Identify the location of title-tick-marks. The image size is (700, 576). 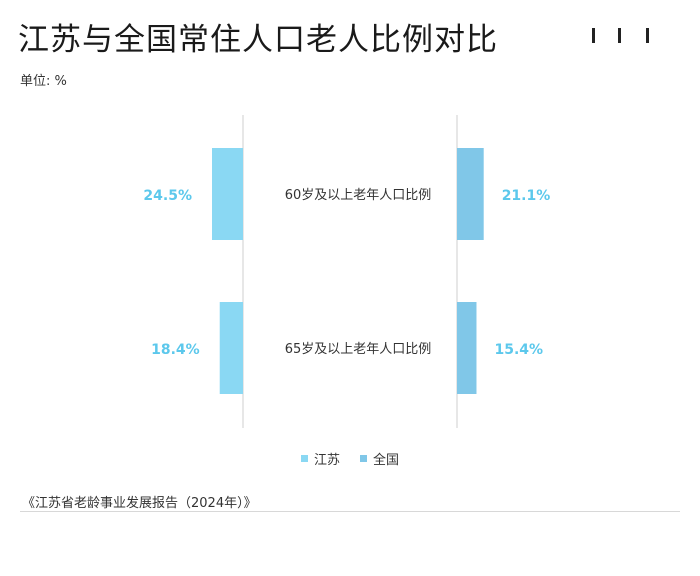
(620, 35).